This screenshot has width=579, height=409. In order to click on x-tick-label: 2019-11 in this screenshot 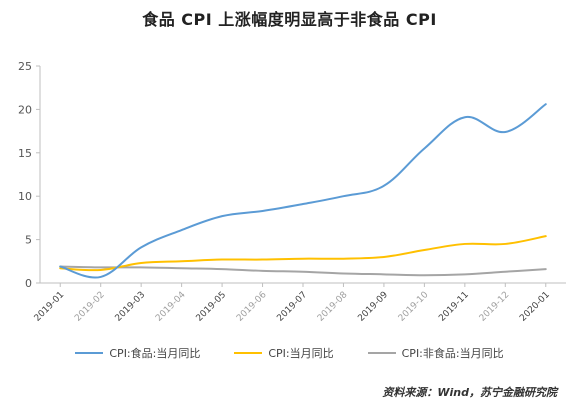, I will do `click(454, 307)`.